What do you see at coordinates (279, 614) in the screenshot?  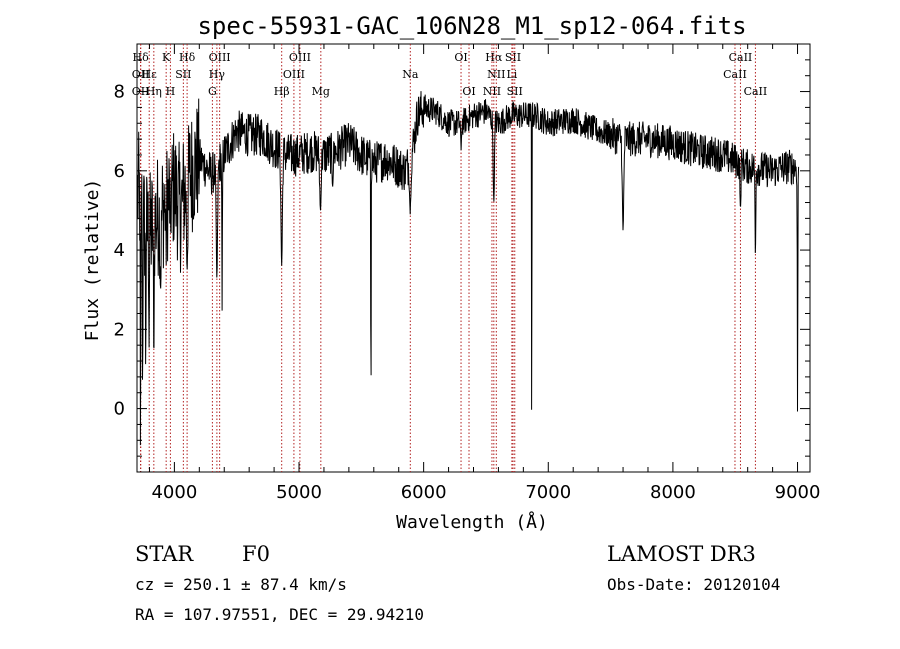 I see `coordinates: RA = 107.97551, DEC = 29.94210` at bounding box center [279, 614].